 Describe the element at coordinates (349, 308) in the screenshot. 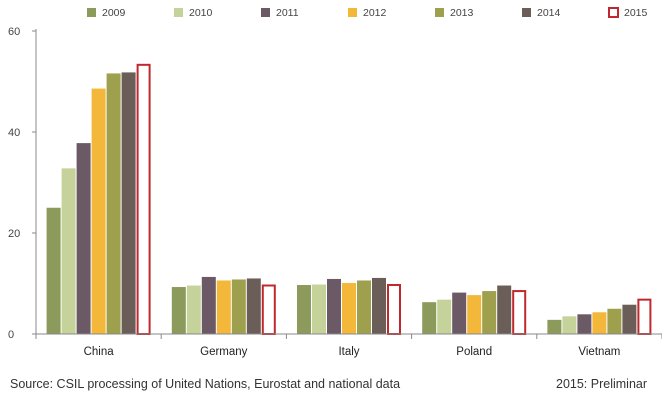

I see `bar-italy-2012` at that location.